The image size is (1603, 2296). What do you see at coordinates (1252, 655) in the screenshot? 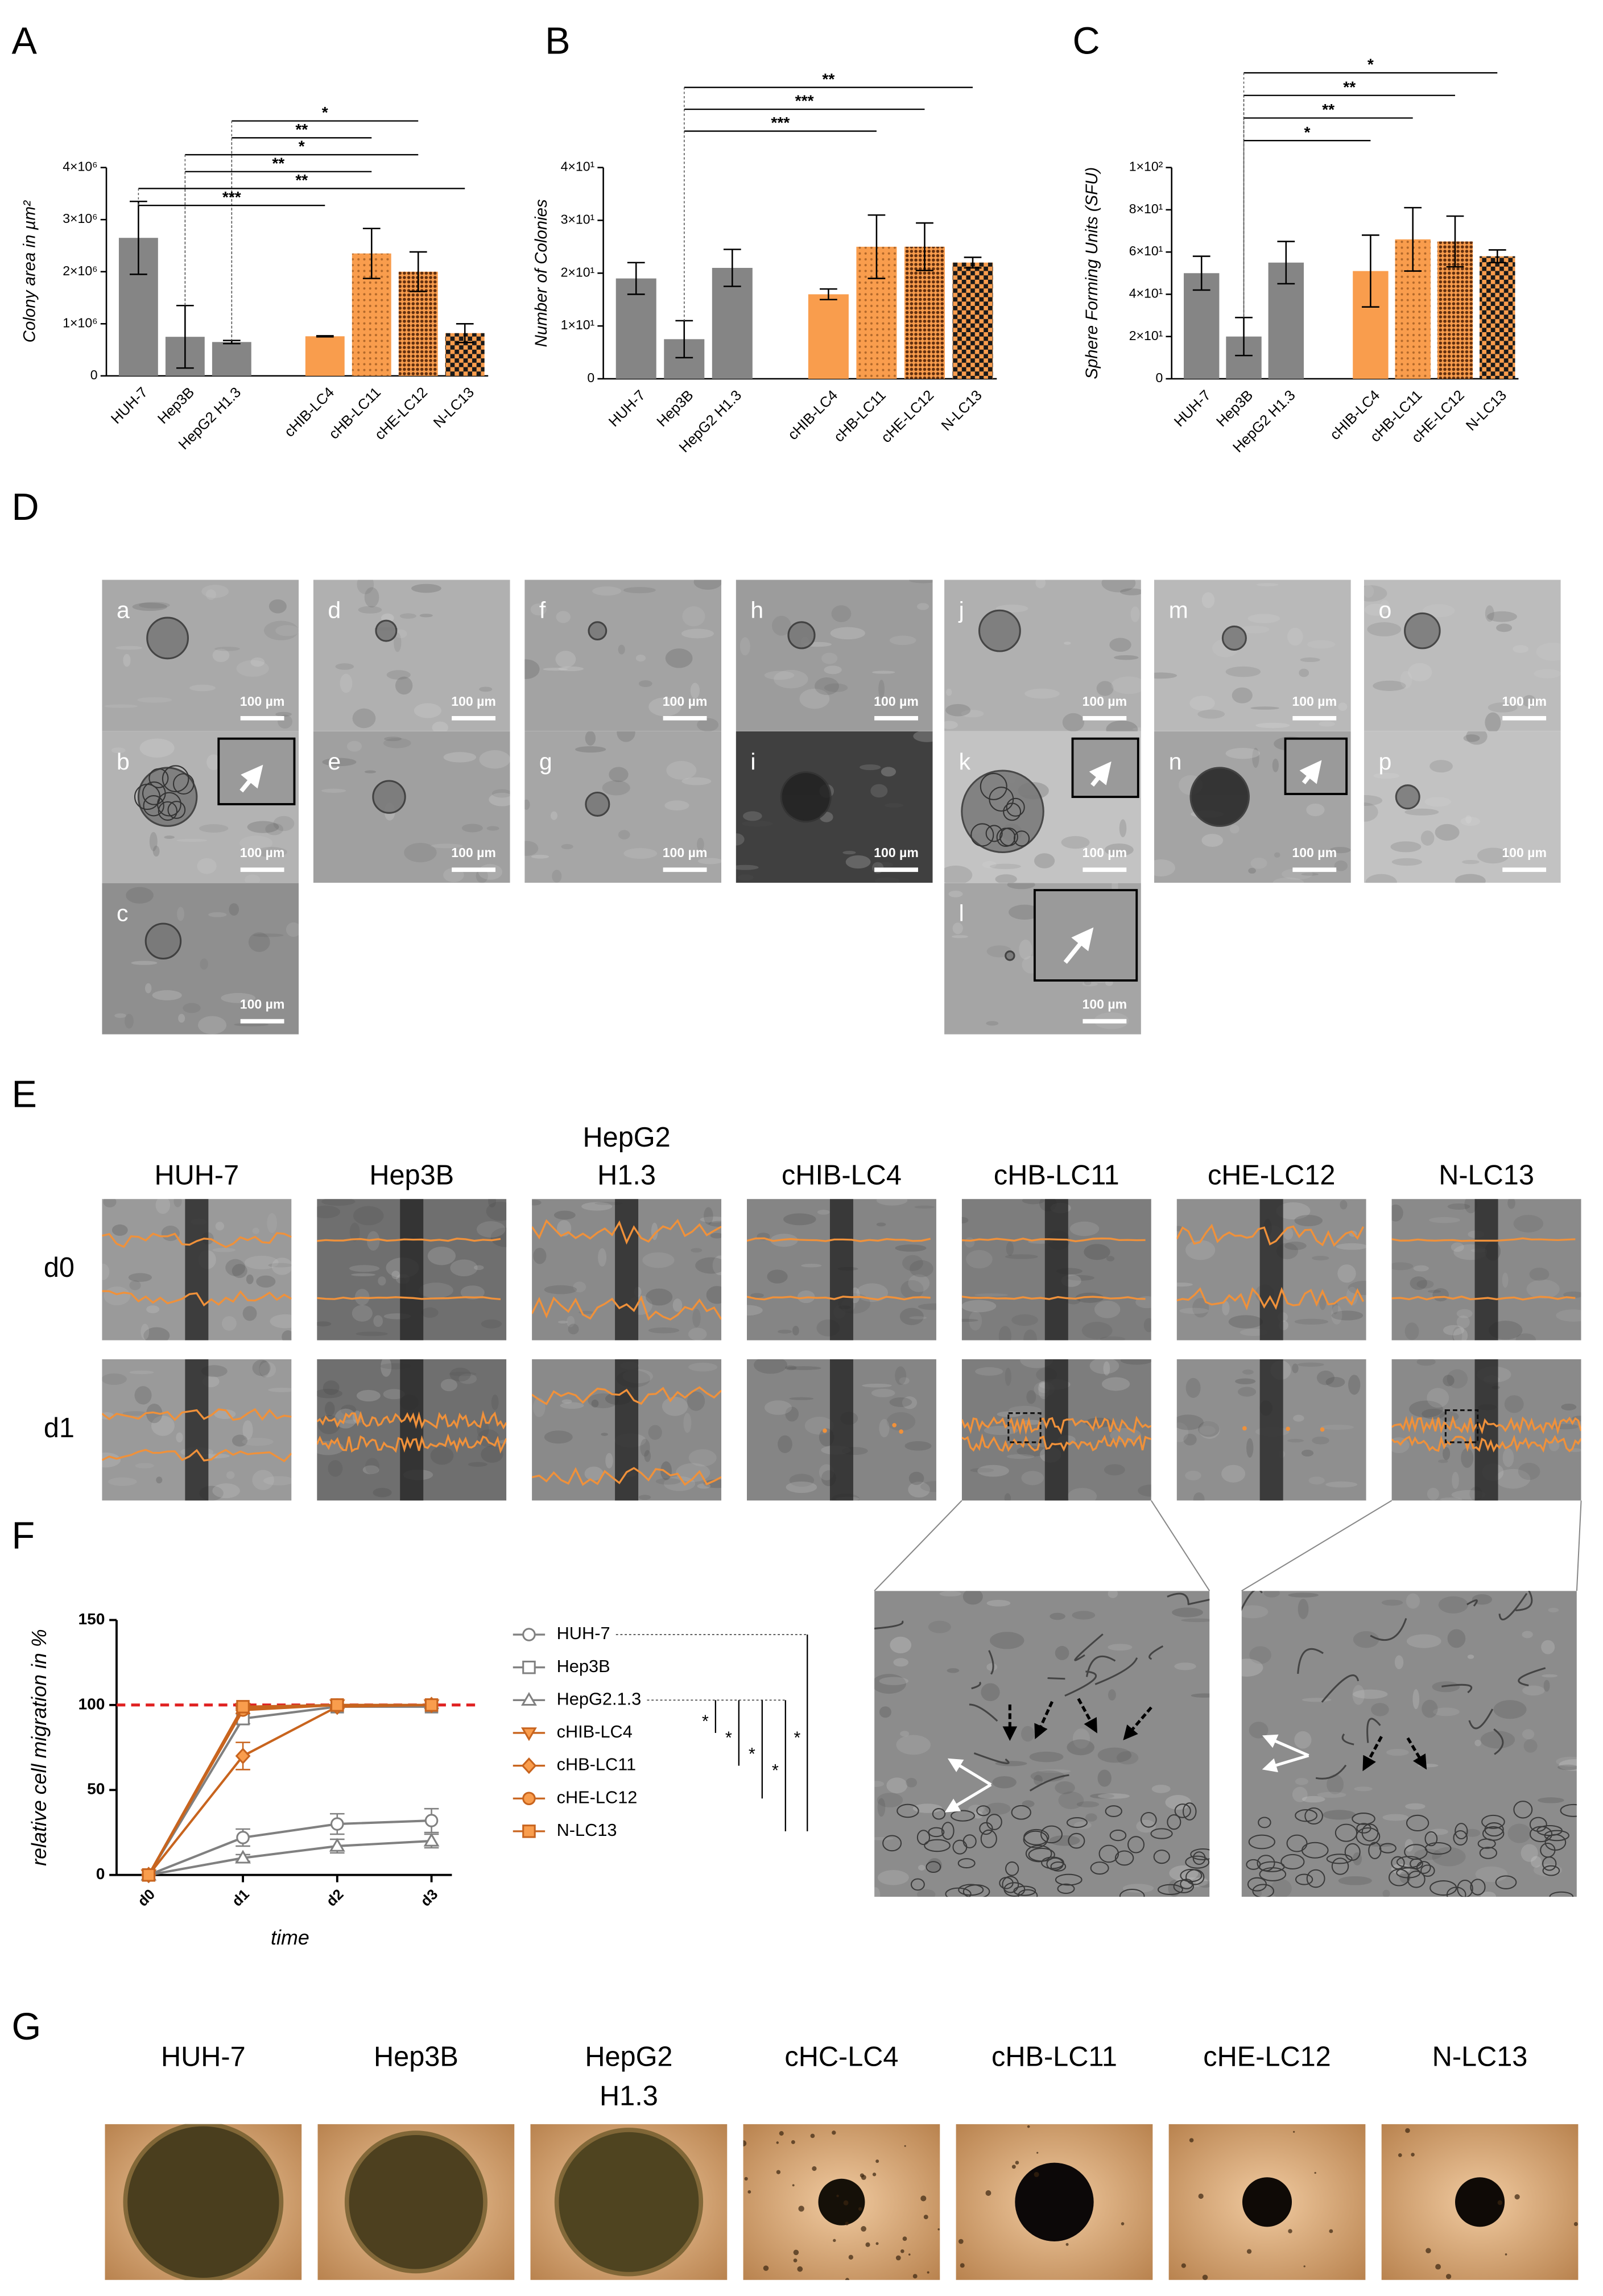
I see `image-background` at bounding box center [1252, 655].